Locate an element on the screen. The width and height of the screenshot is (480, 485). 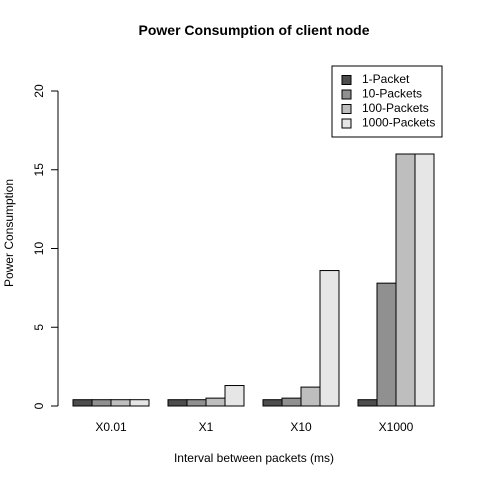
bar-x1-1000-packets is located at coordinates (234, 396).